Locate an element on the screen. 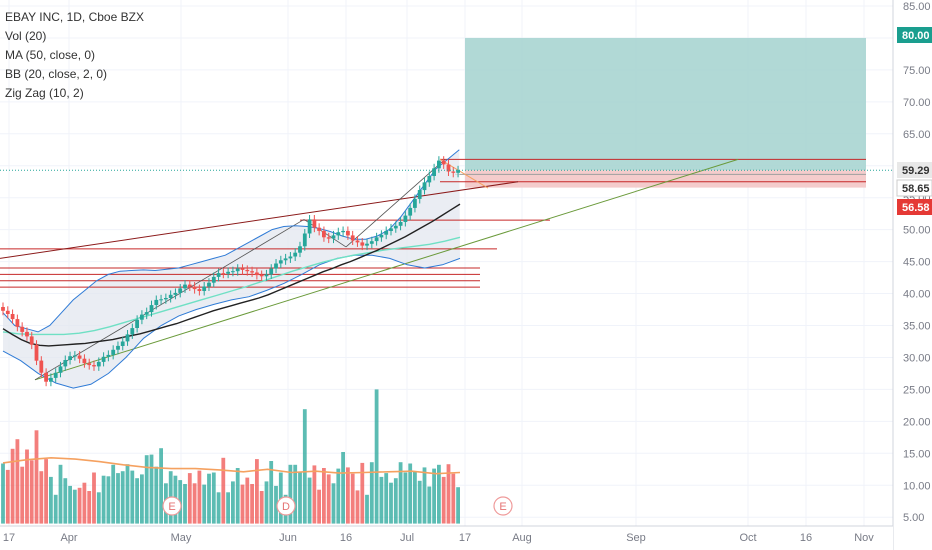  time-tick-label: 16 is located at coordinates (806, 538).